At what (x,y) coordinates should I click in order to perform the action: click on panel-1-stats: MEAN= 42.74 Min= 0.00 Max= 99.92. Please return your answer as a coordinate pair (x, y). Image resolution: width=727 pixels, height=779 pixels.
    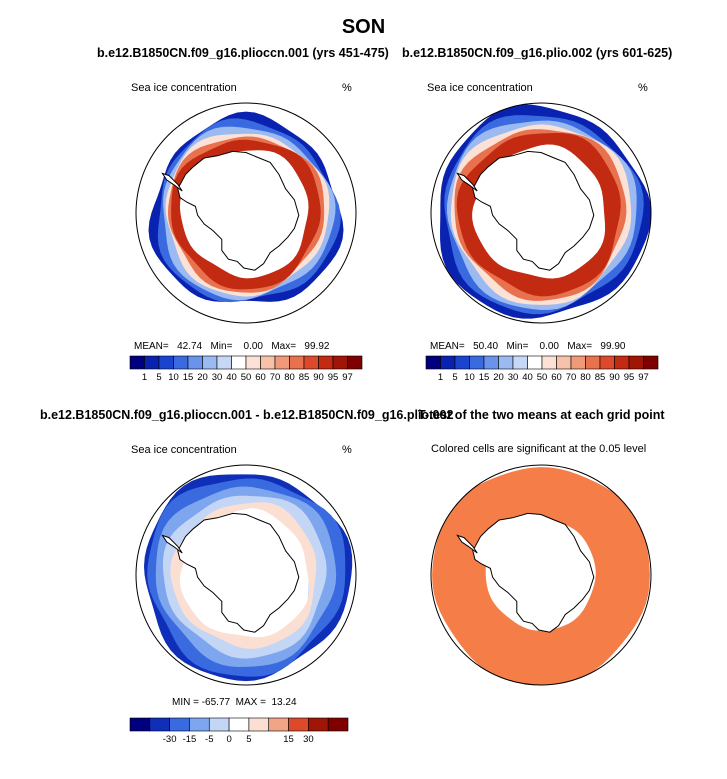
    Looking at the image, I should click on (232, 346).